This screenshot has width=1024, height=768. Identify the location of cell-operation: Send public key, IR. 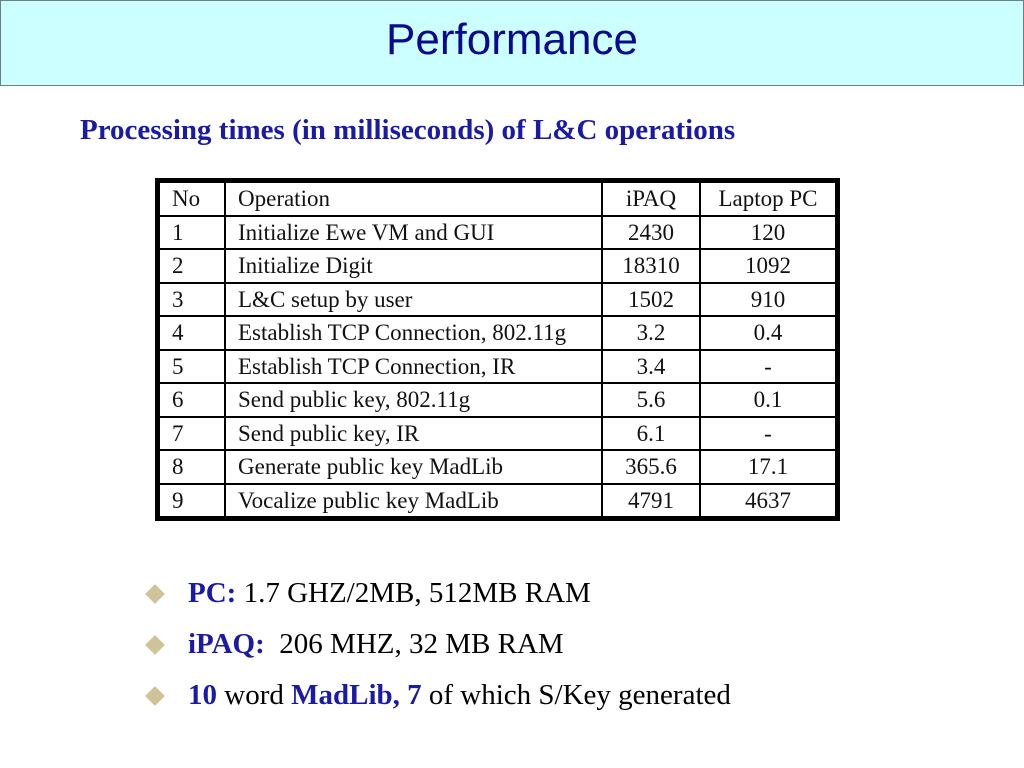
(413, 433).